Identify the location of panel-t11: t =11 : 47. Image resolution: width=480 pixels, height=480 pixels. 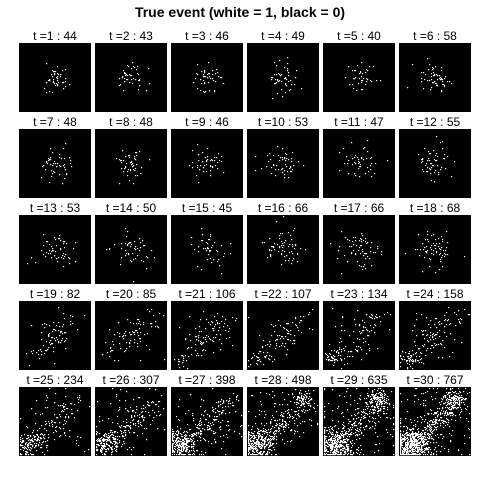
(359, 157).